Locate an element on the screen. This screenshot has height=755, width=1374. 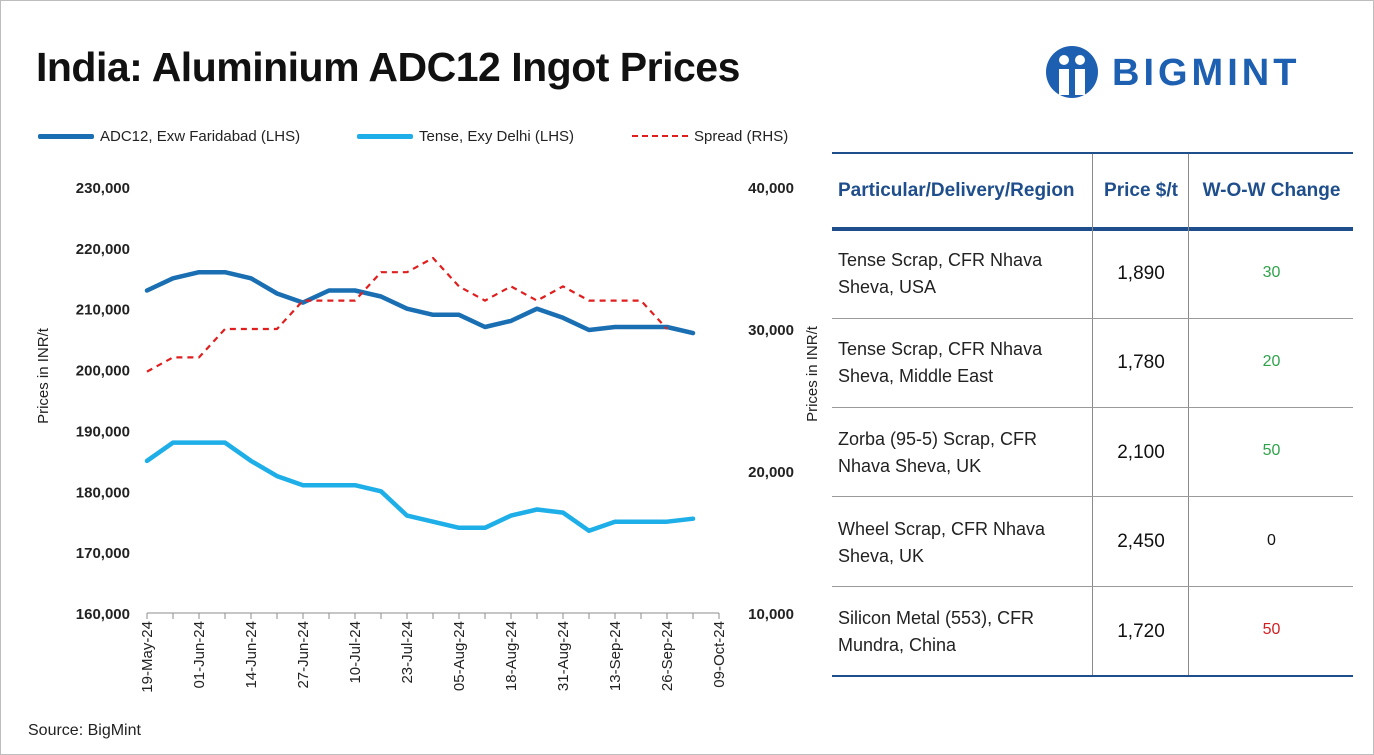
x-tick-label: 05-Aug-24 is located at coordinates (459, 656).